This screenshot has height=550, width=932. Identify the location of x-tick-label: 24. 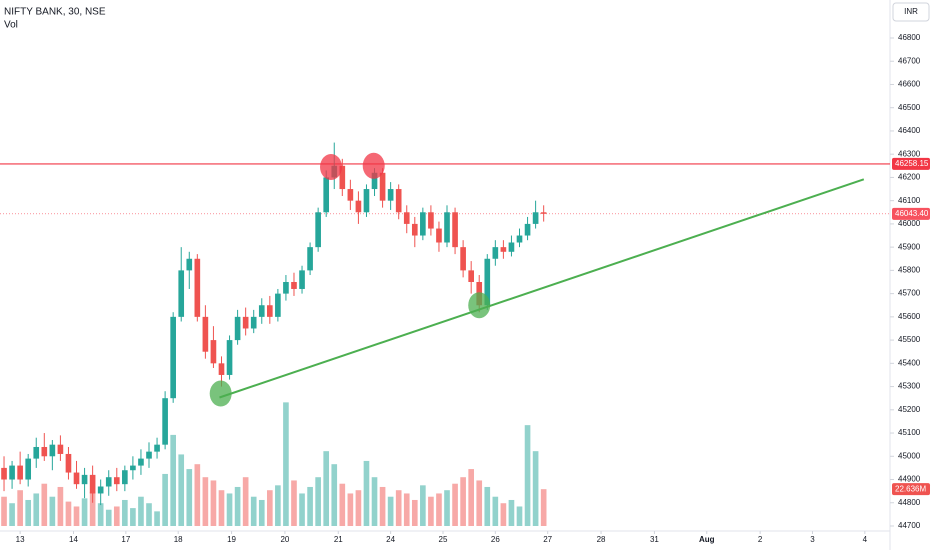
(390, 539).